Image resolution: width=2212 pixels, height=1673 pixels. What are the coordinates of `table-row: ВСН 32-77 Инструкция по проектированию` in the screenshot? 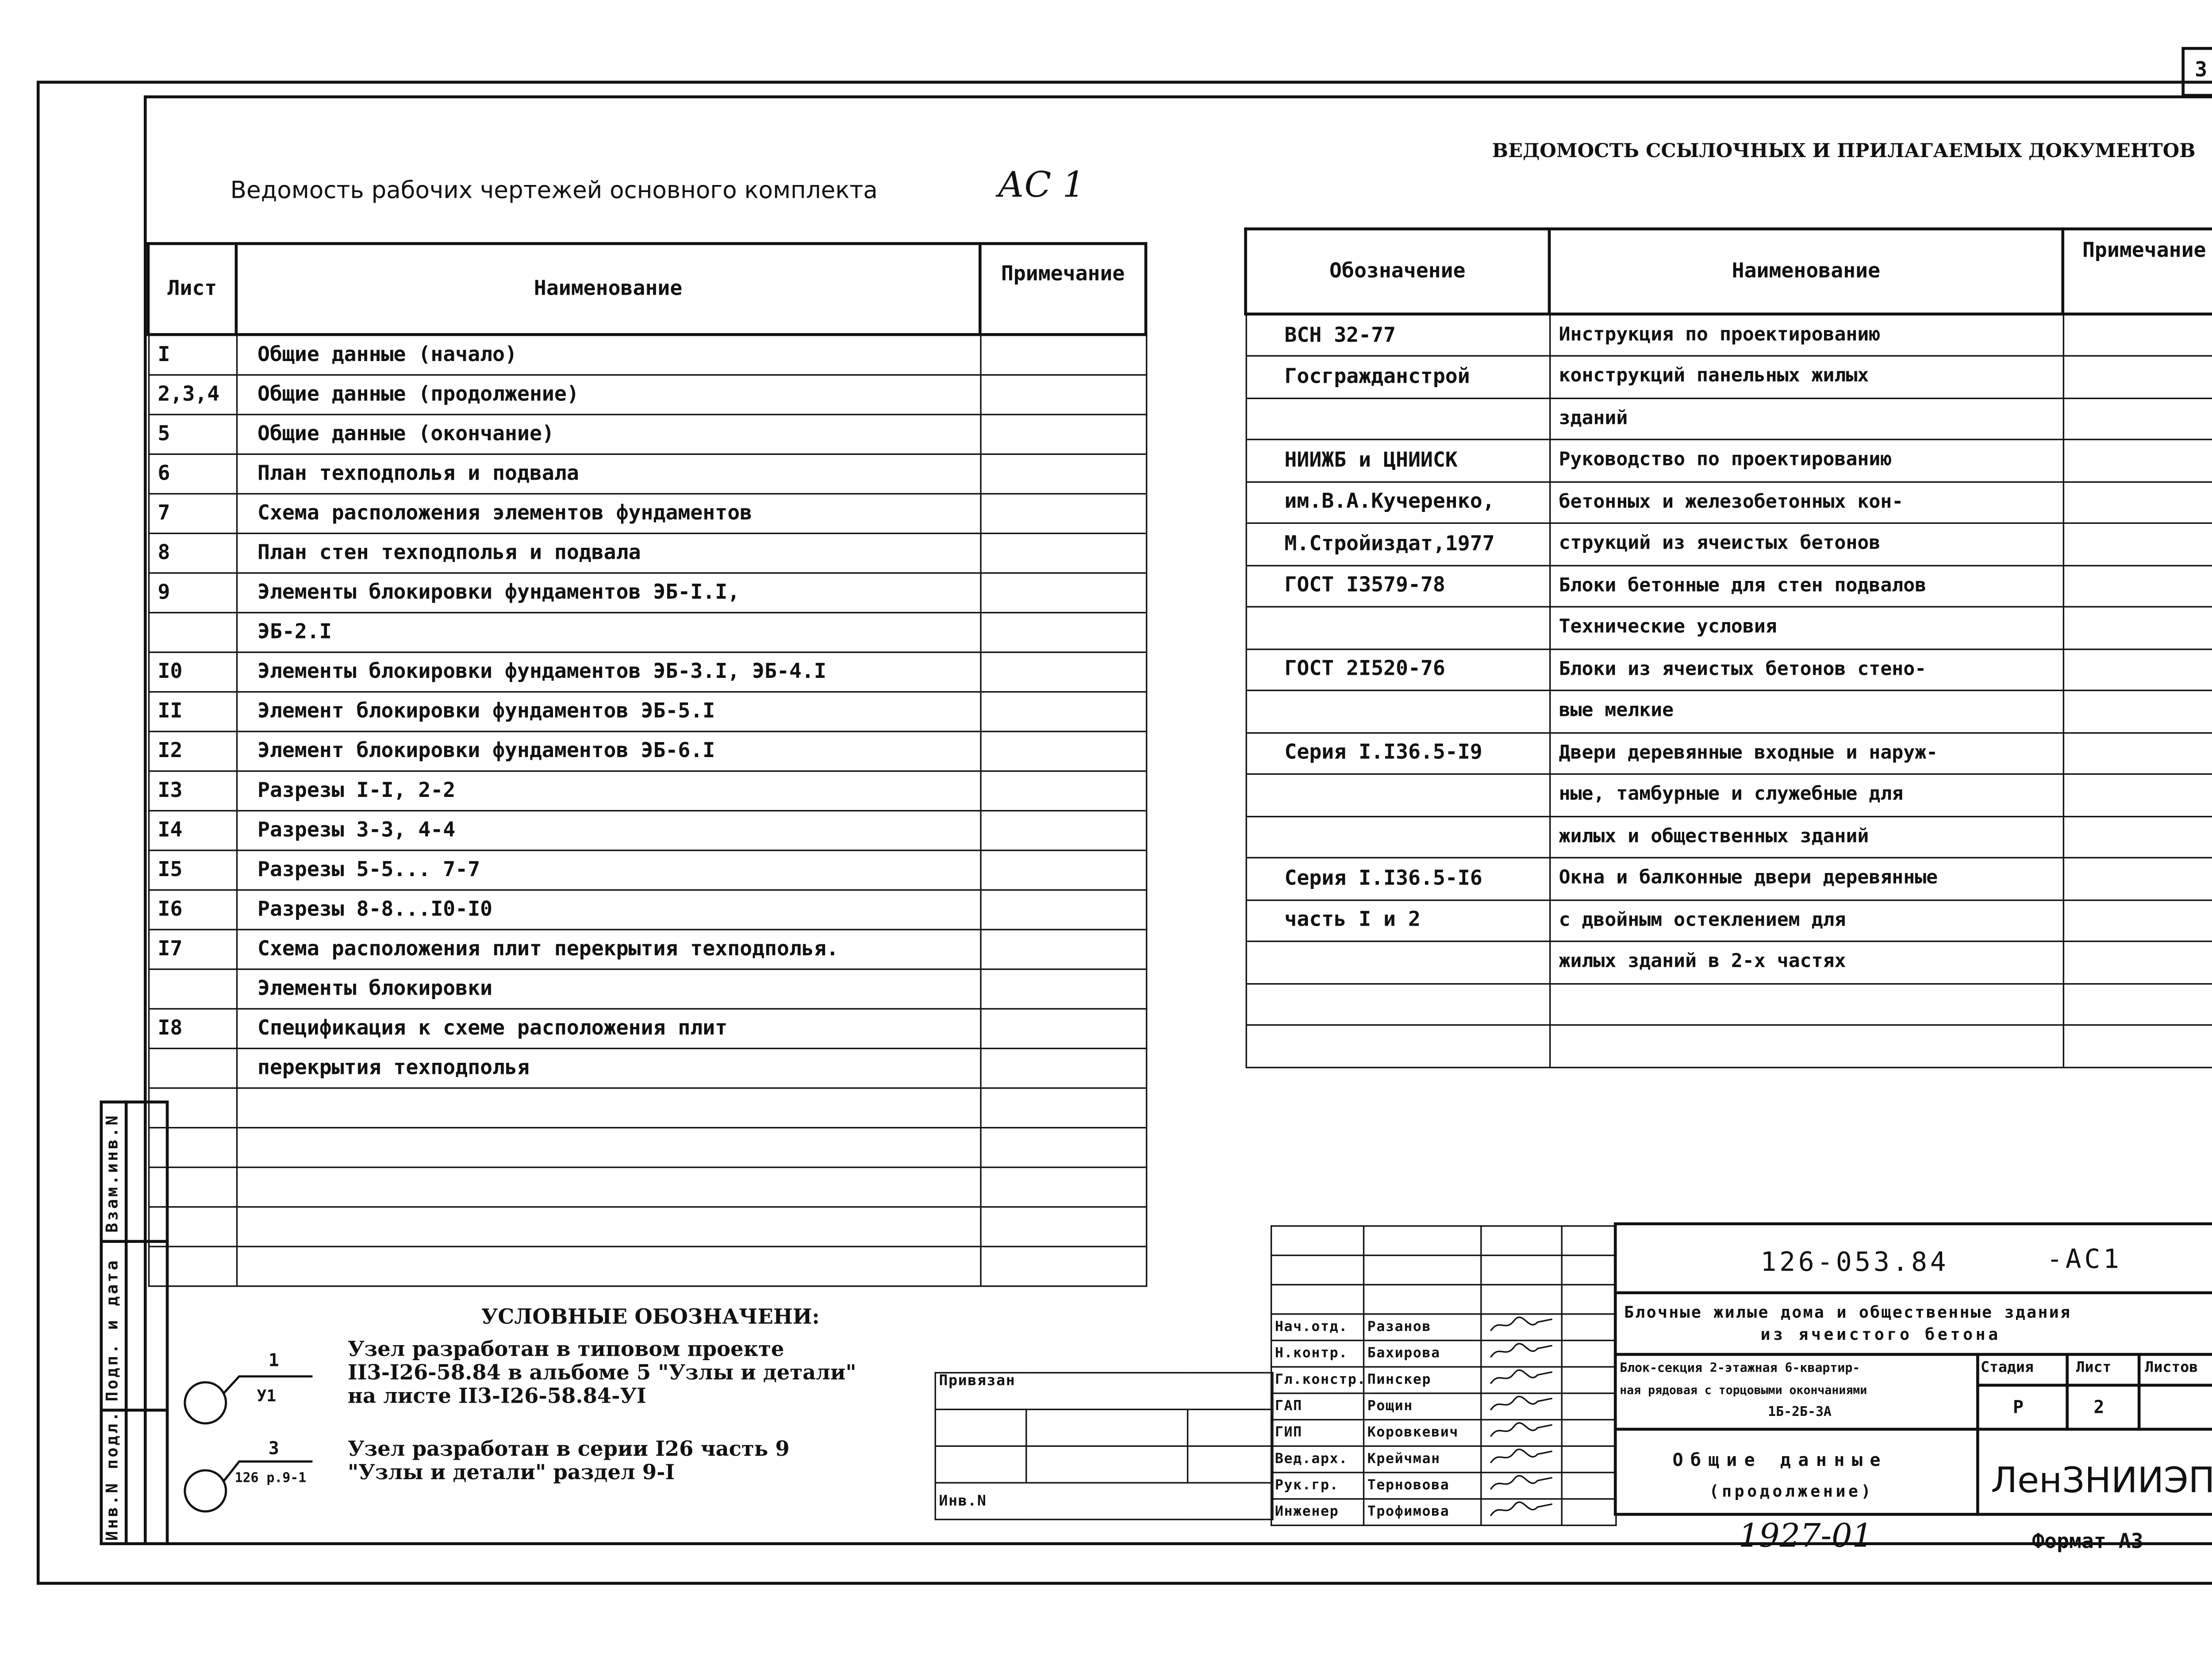 It's located at (1728, 335).